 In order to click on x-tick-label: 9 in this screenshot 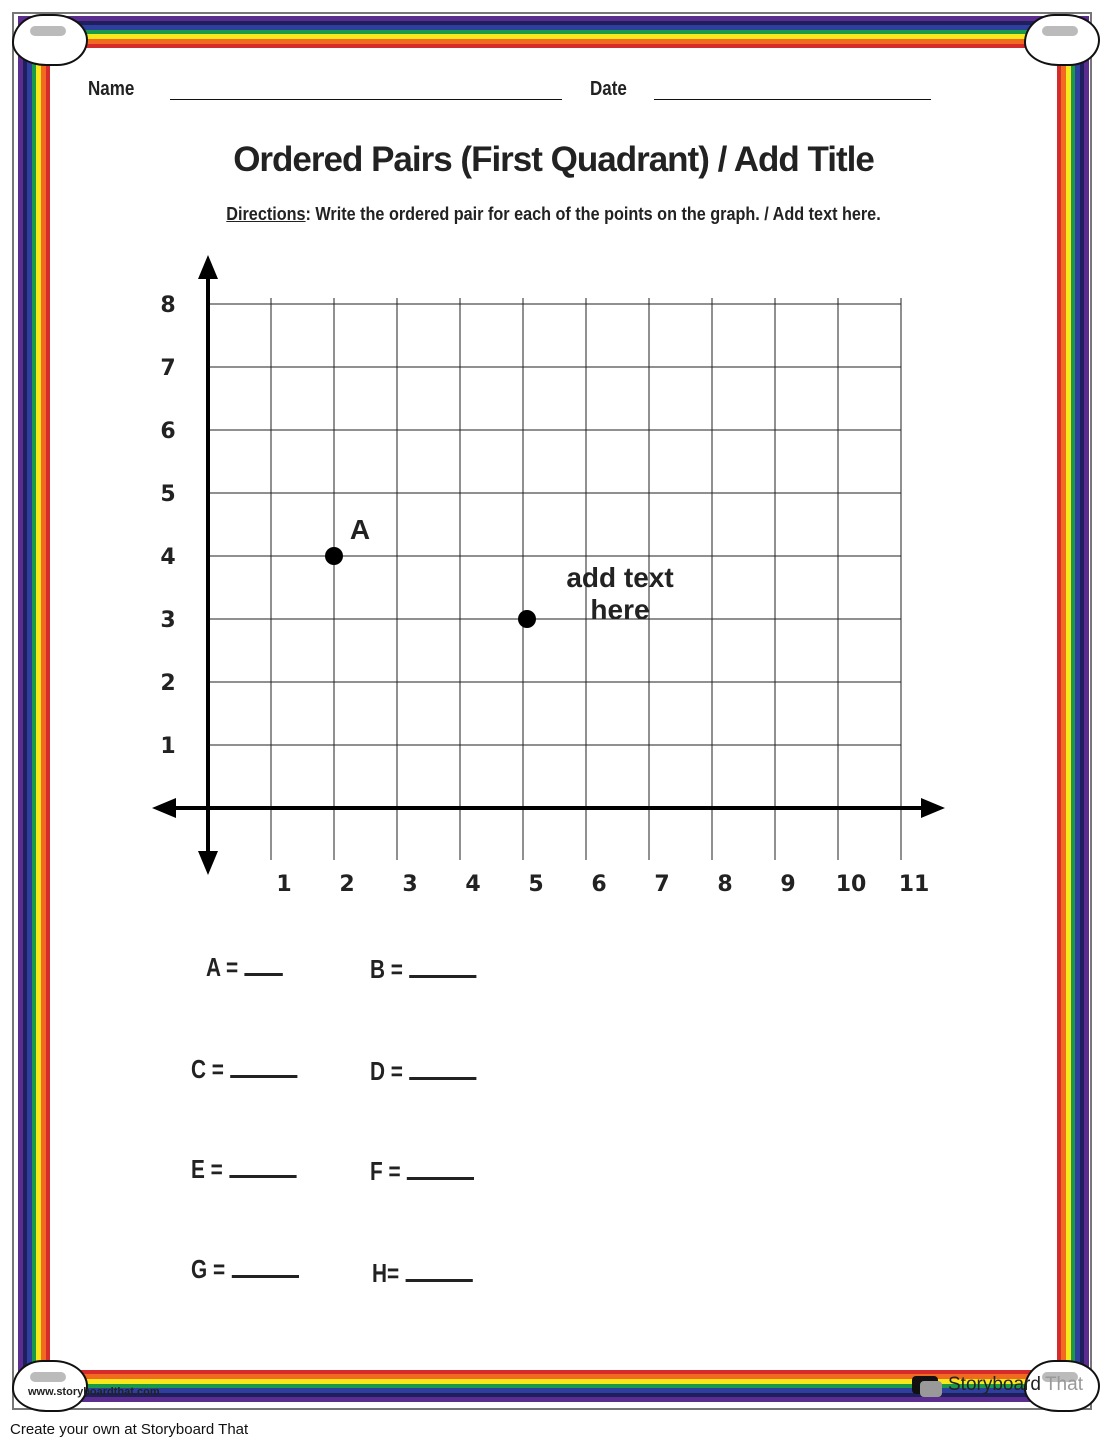, I will do `click(787, 884)`.